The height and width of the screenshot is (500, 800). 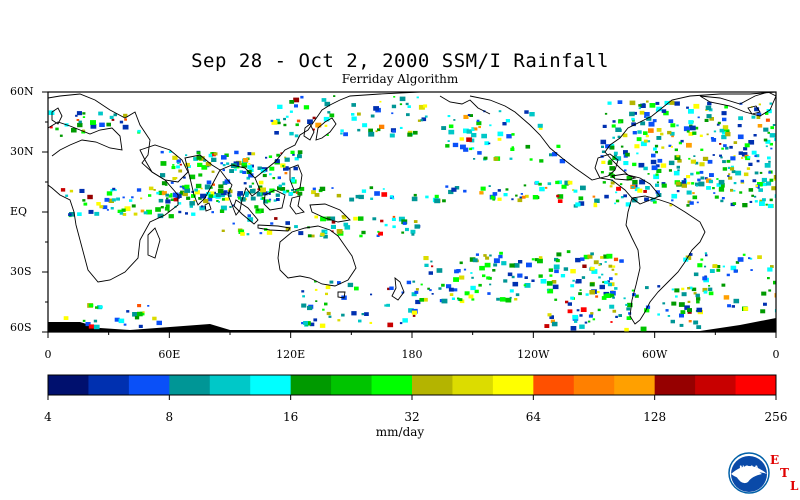 I want to click on lon-label: 120E, so click(x=291, y=354).